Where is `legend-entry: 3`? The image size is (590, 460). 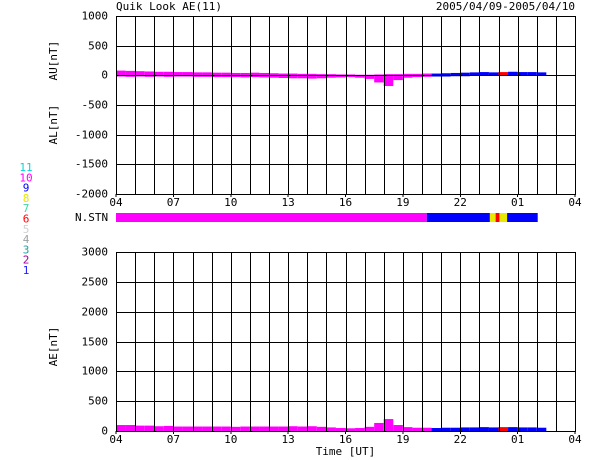 legend-entry: 3 is located at coordinates (26, 249).